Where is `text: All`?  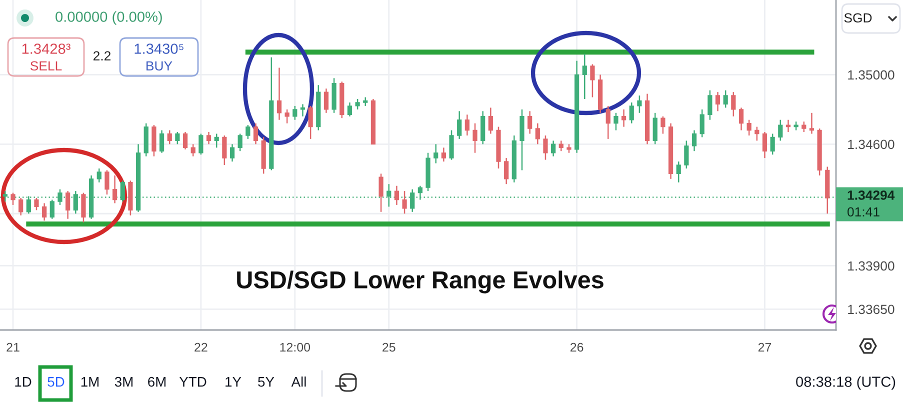
text: All is located at coordinates (298, 381).